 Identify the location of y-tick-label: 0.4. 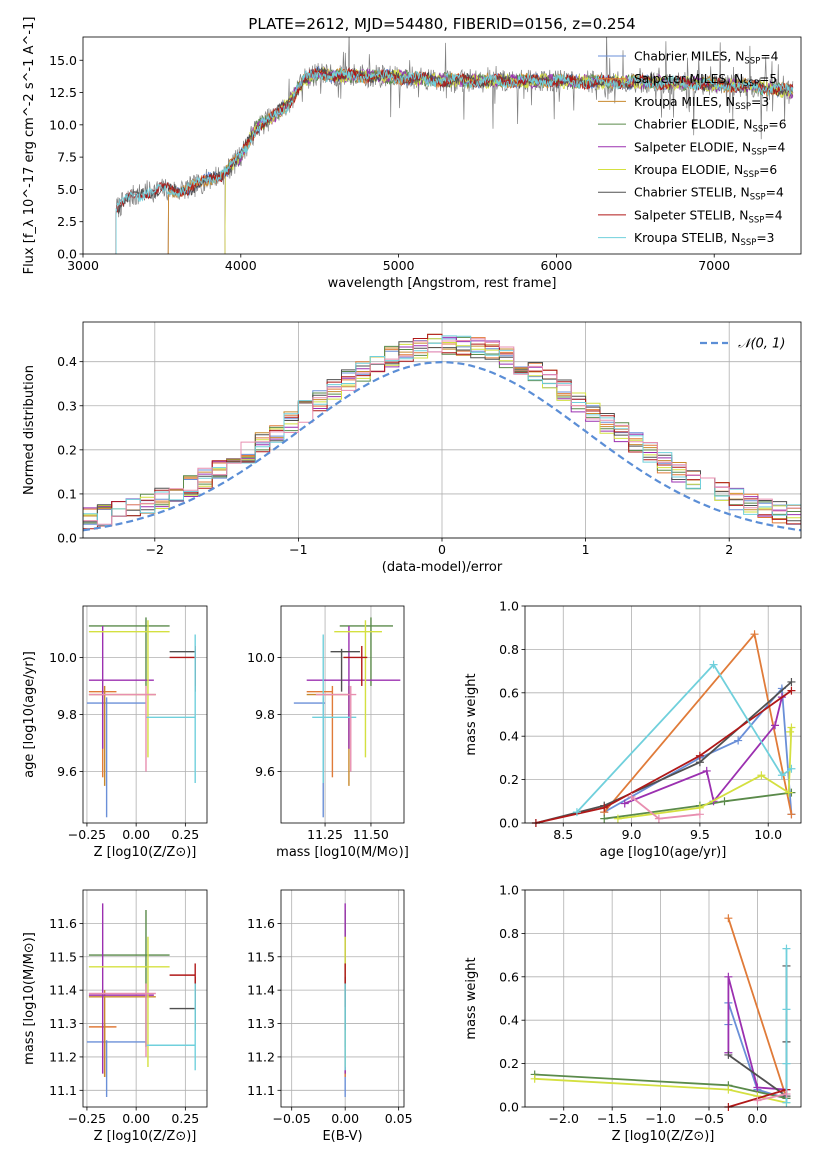
(509, 1020).